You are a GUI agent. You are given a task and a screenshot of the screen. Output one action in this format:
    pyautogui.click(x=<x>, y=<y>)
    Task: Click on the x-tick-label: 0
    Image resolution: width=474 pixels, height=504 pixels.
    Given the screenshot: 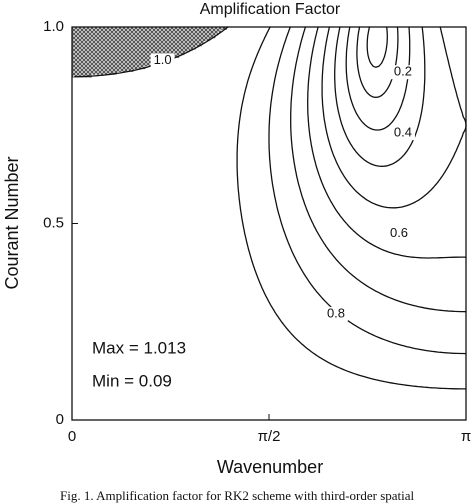 What is the action you would take?
    pyautogui.click(x=72, y=436)
    